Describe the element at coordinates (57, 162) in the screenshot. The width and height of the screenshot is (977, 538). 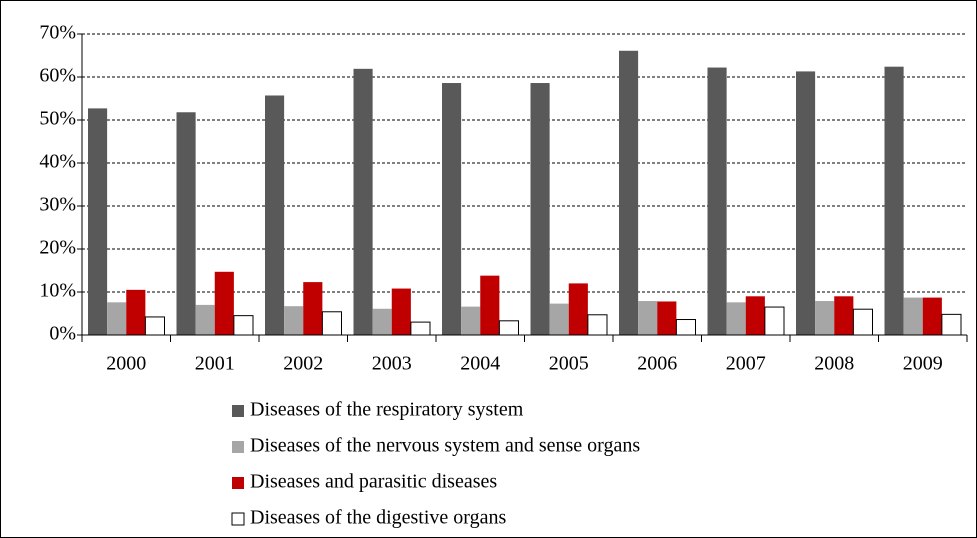
I see `y-tick-label: 40%` at that location.